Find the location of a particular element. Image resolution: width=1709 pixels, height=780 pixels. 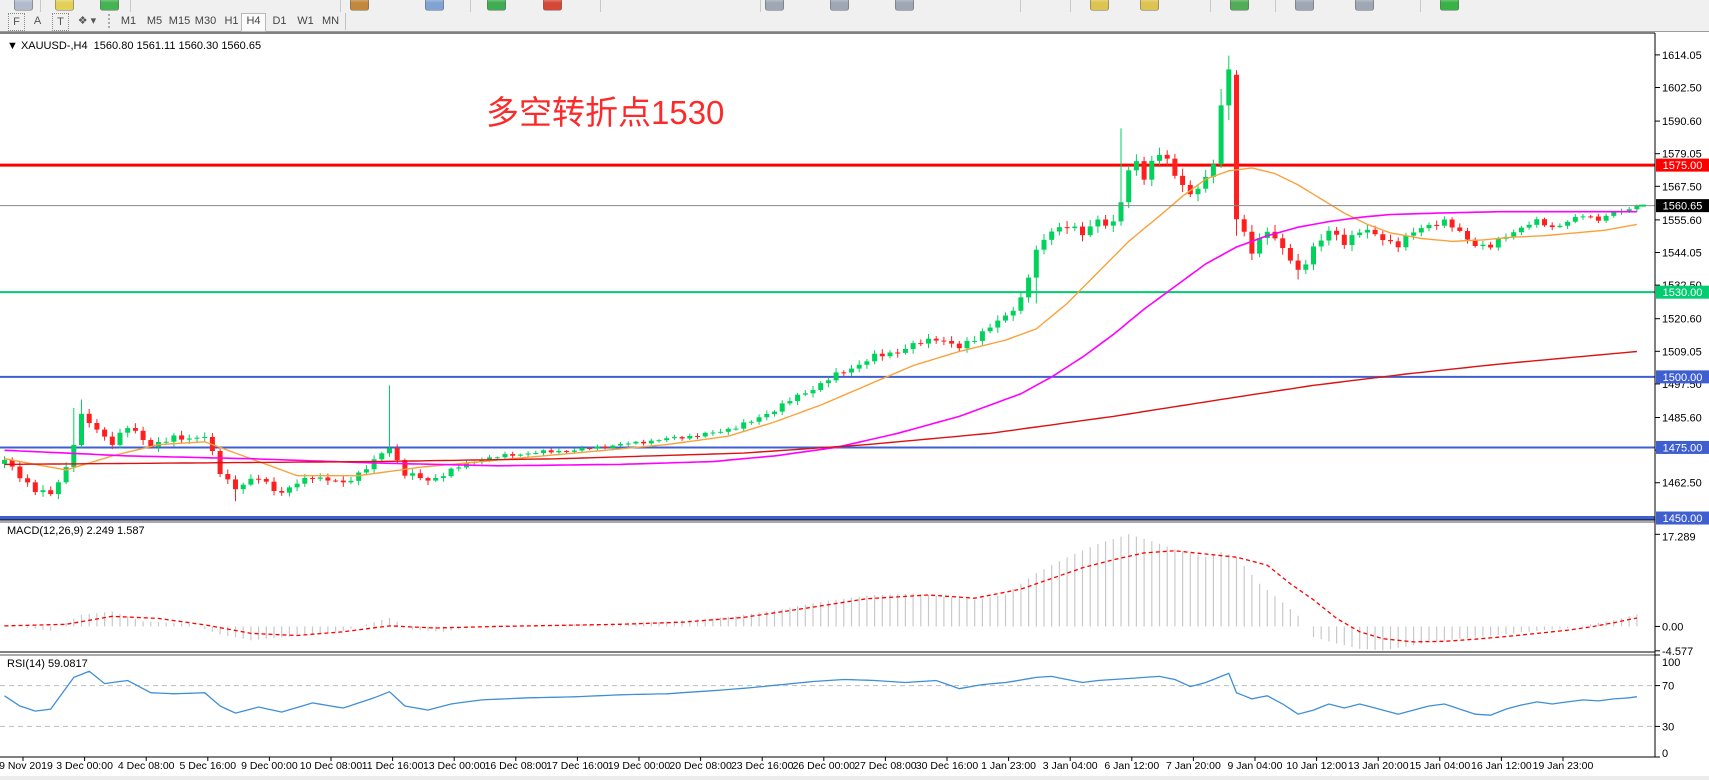

autotrading-stop-icon is located at coordinates (552, 5).